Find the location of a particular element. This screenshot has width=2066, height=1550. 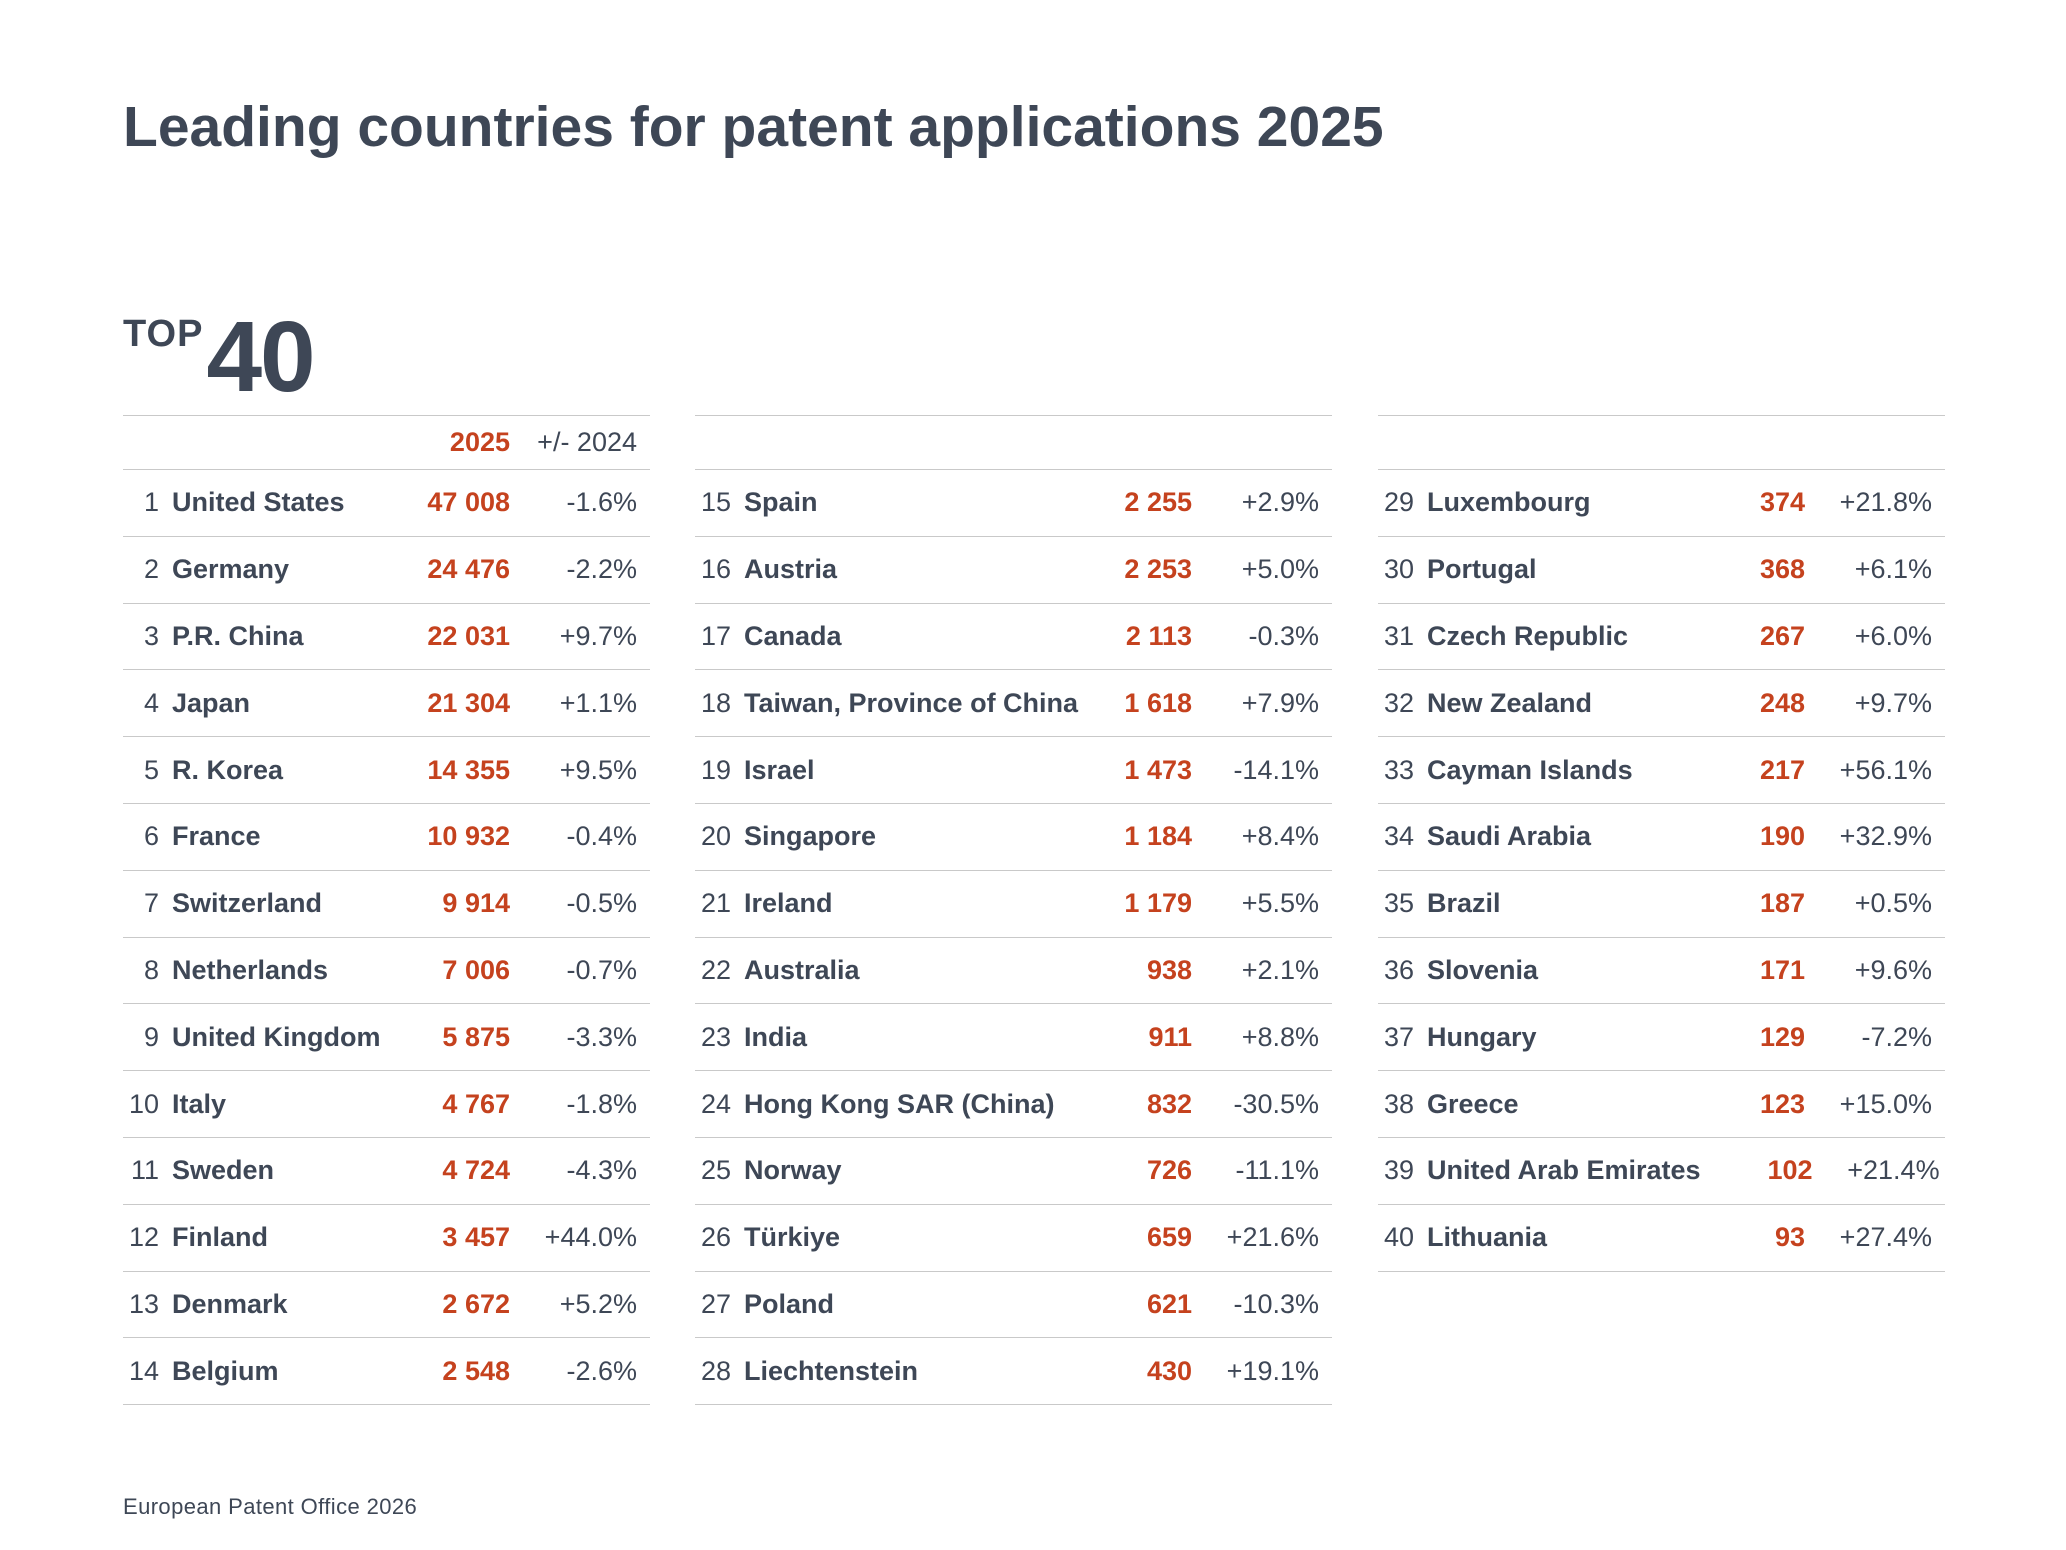

value-cell: 190 is located at coordinates (1782, 836).